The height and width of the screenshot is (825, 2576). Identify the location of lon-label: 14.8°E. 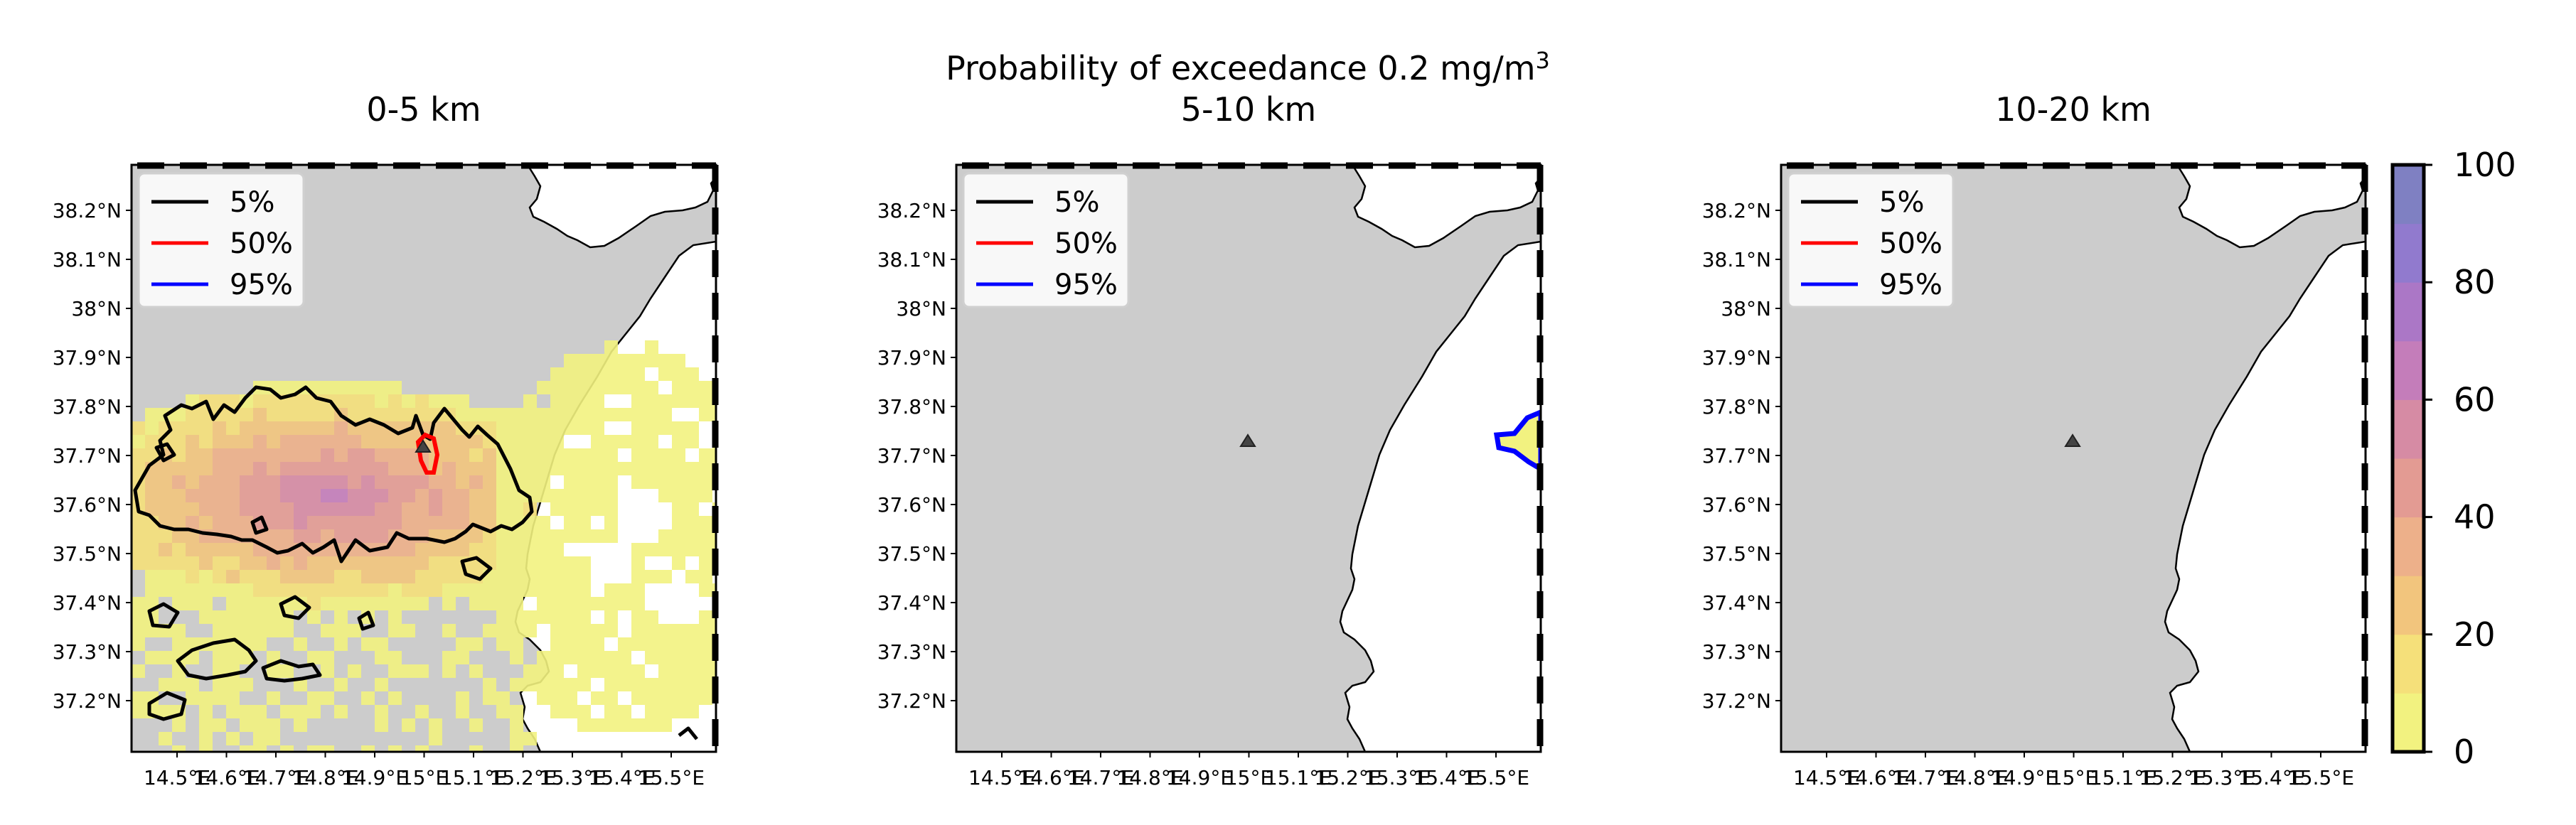
(1150, 777).